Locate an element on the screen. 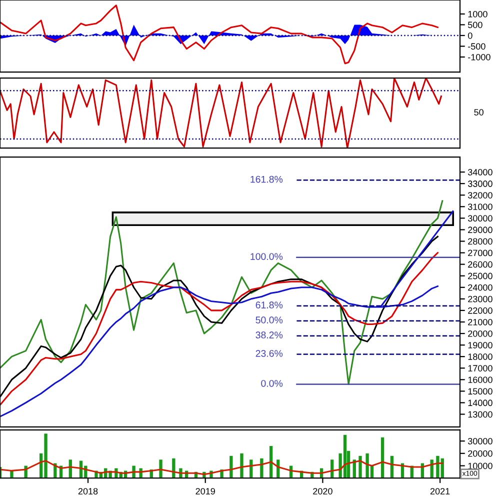  y-tick-label: 23000 is located at coordinates (480, 299).